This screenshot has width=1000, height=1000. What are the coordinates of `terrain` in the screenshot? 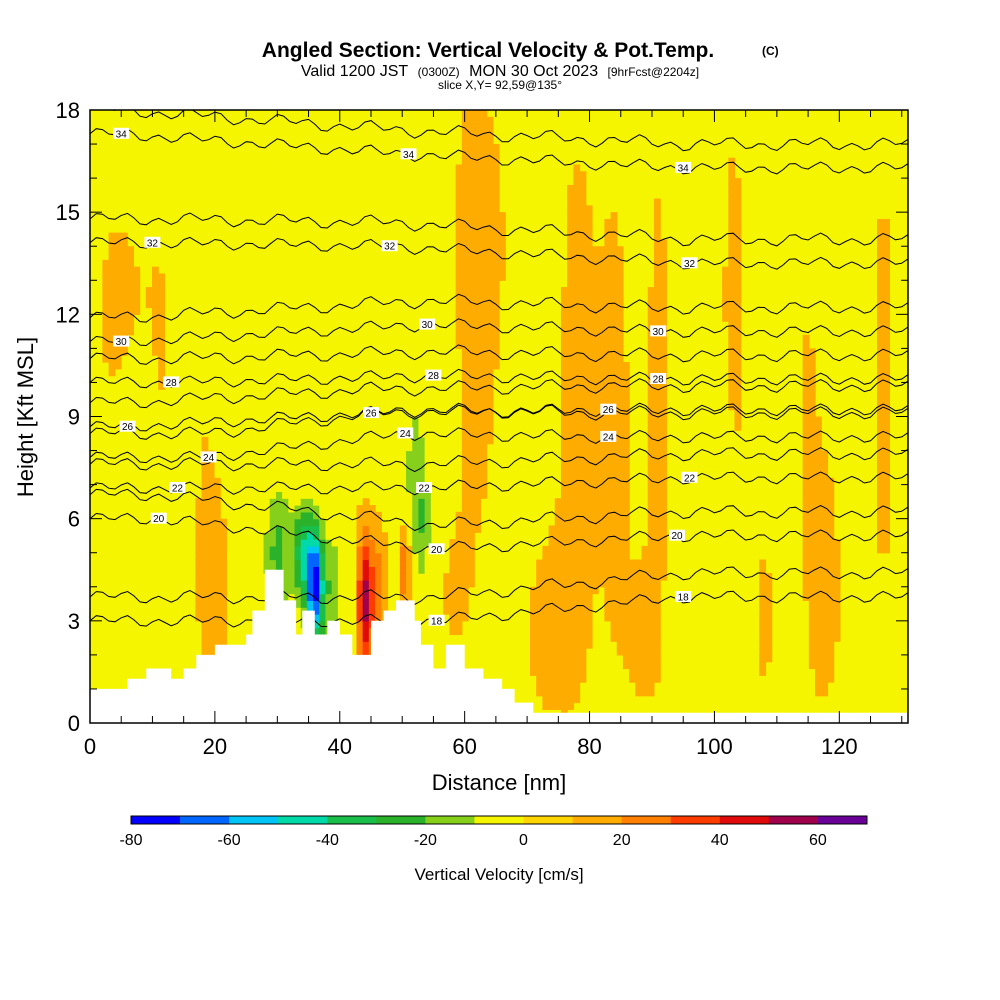 It's located at (499, 646).